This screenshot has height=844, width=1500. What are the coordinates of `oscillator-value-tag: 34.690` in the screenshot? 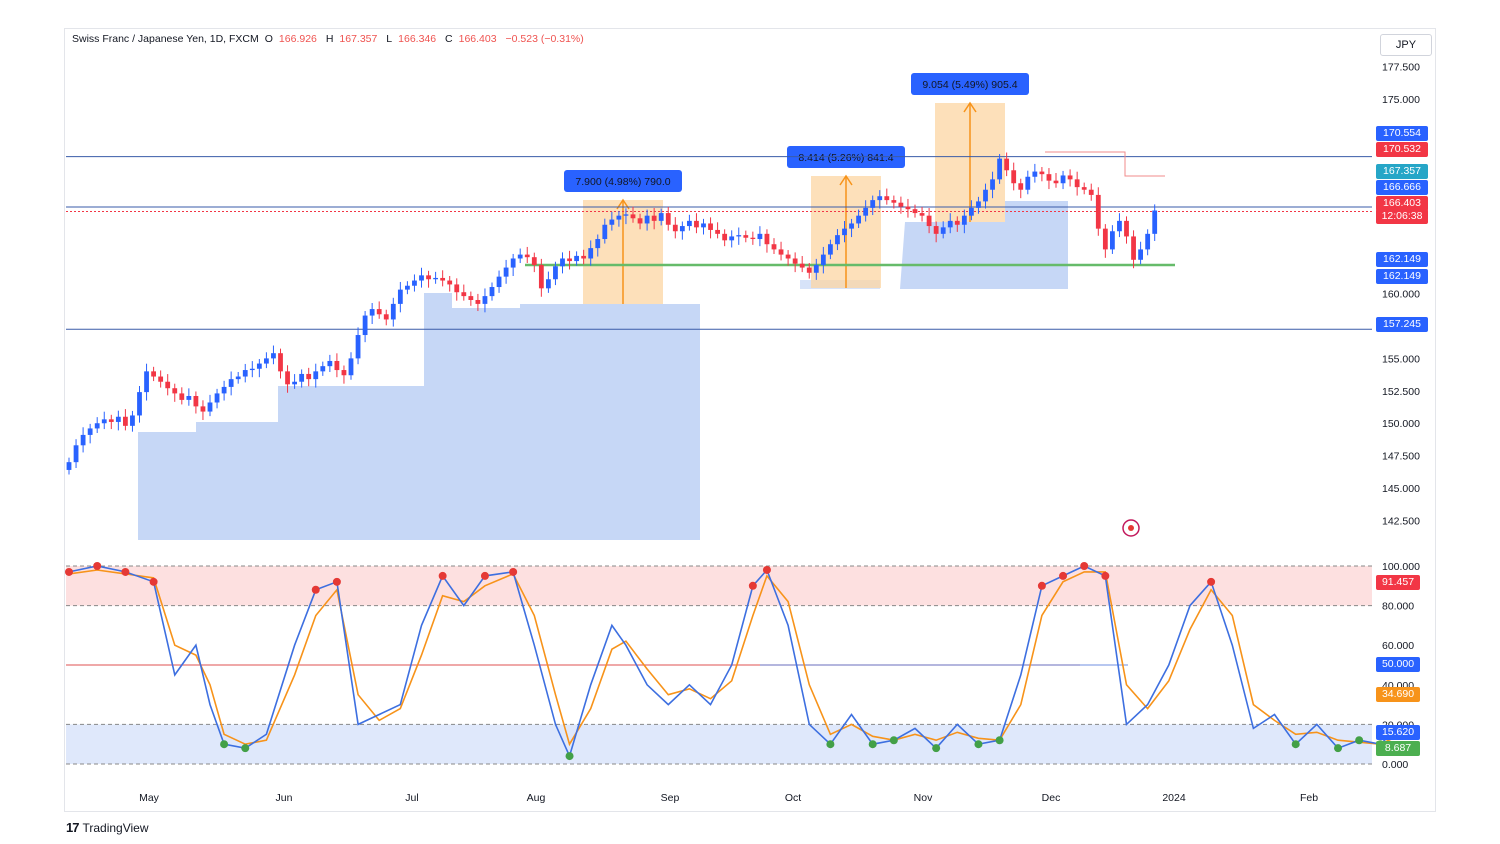 It's located at (1398, 694).